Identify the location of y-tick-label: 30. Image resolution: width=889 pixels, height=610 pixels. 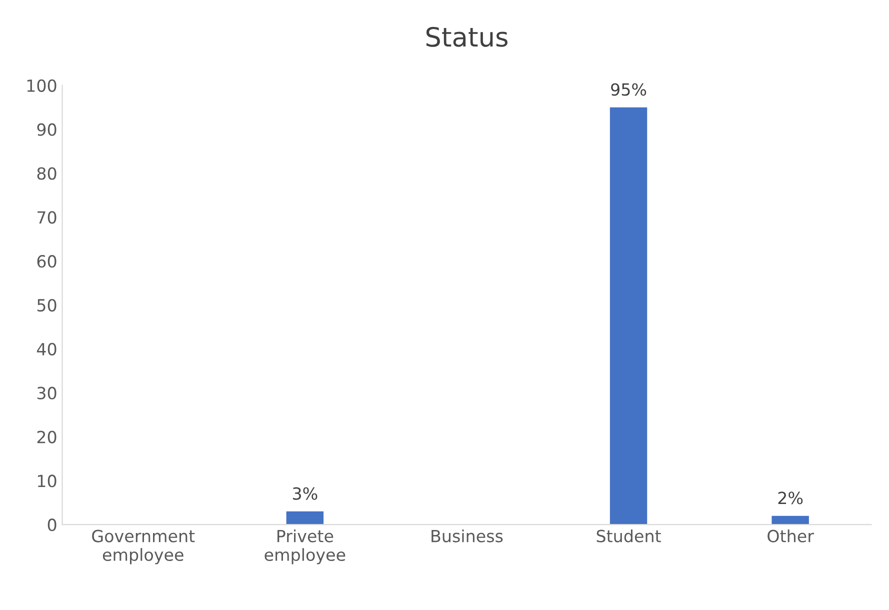
(46, 393).